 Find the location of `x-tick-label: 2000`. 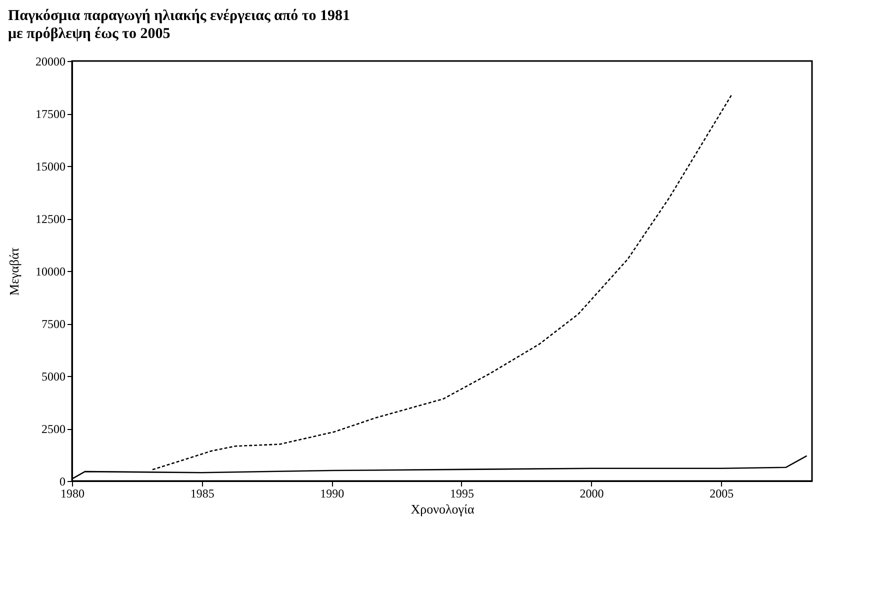

x-tick-label: 2000 is located at coordinates (592, 493).